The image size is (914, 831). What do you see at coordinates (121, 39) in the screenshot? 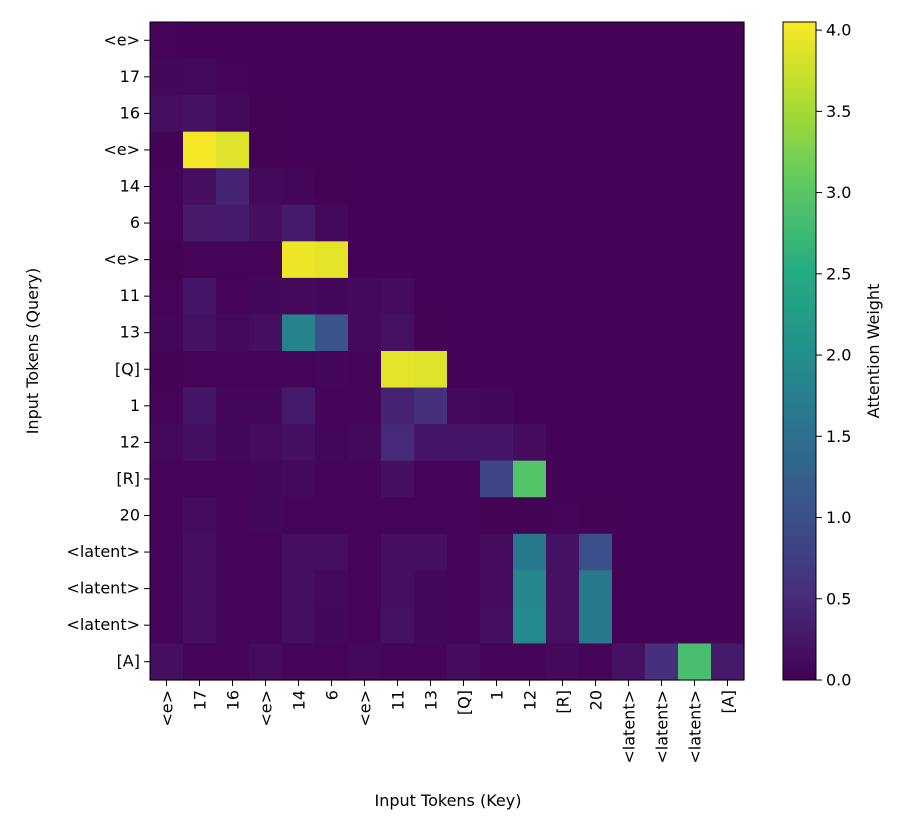
I see `y-tick-label: <e>` at bounding box center [121, 39].